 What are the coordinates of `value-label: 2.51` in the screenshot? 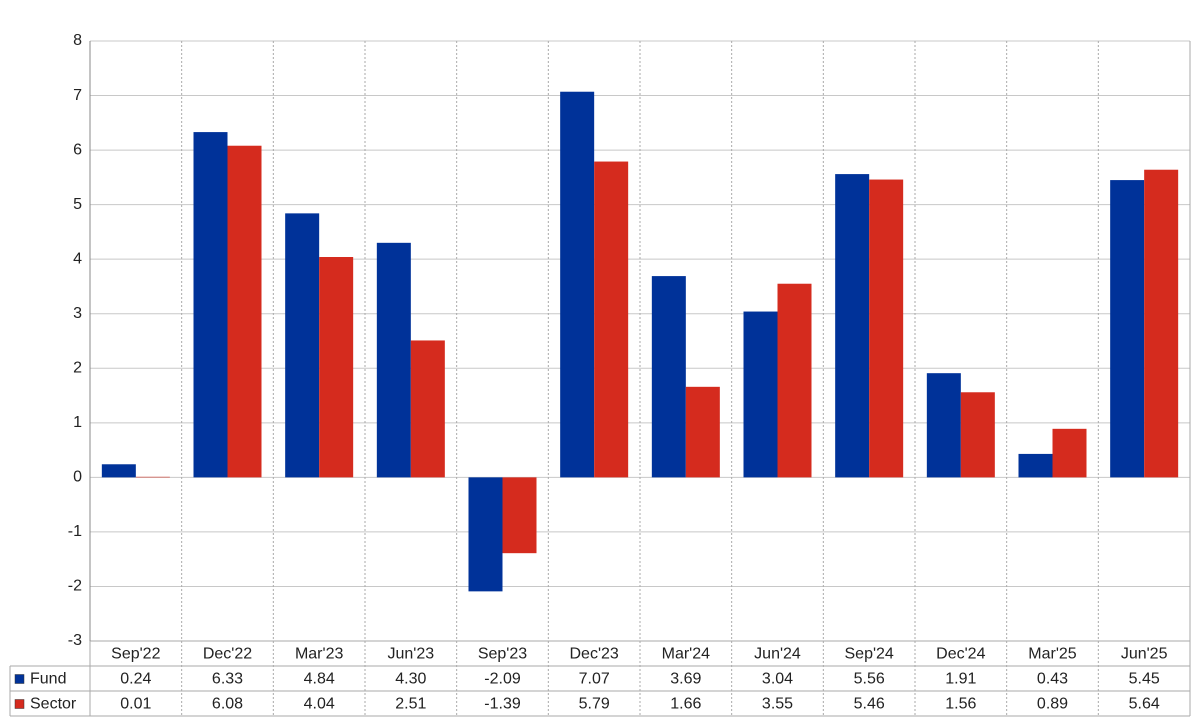 It's located at (410, 704).